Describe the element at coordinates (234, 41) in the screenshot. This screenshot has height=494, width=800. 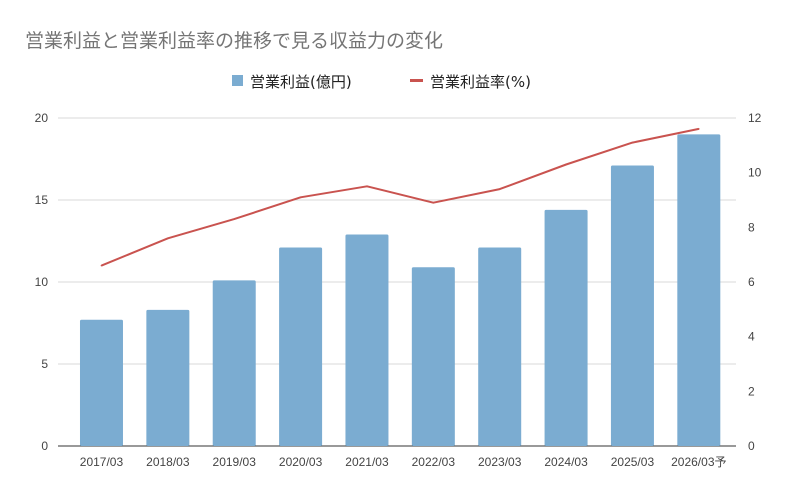
I see `chart-title: 営業利益と営業利益率の推移で見る収益力の変化` at that location.